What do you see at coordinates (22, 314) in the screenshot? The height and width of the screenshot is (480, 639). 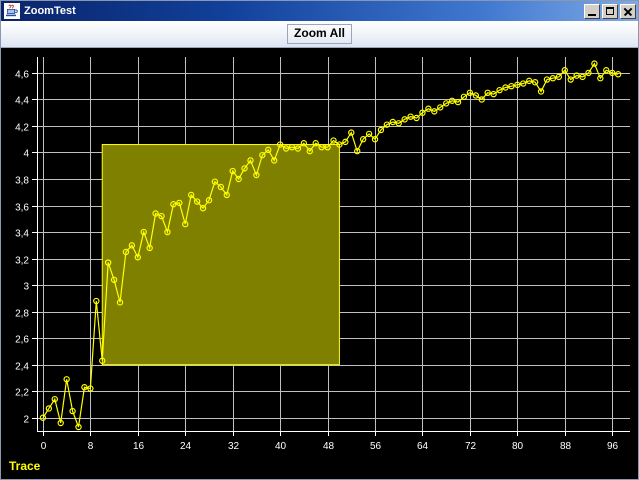 I see `y-tick-label: 2,8` at bounding box center [22, 314].